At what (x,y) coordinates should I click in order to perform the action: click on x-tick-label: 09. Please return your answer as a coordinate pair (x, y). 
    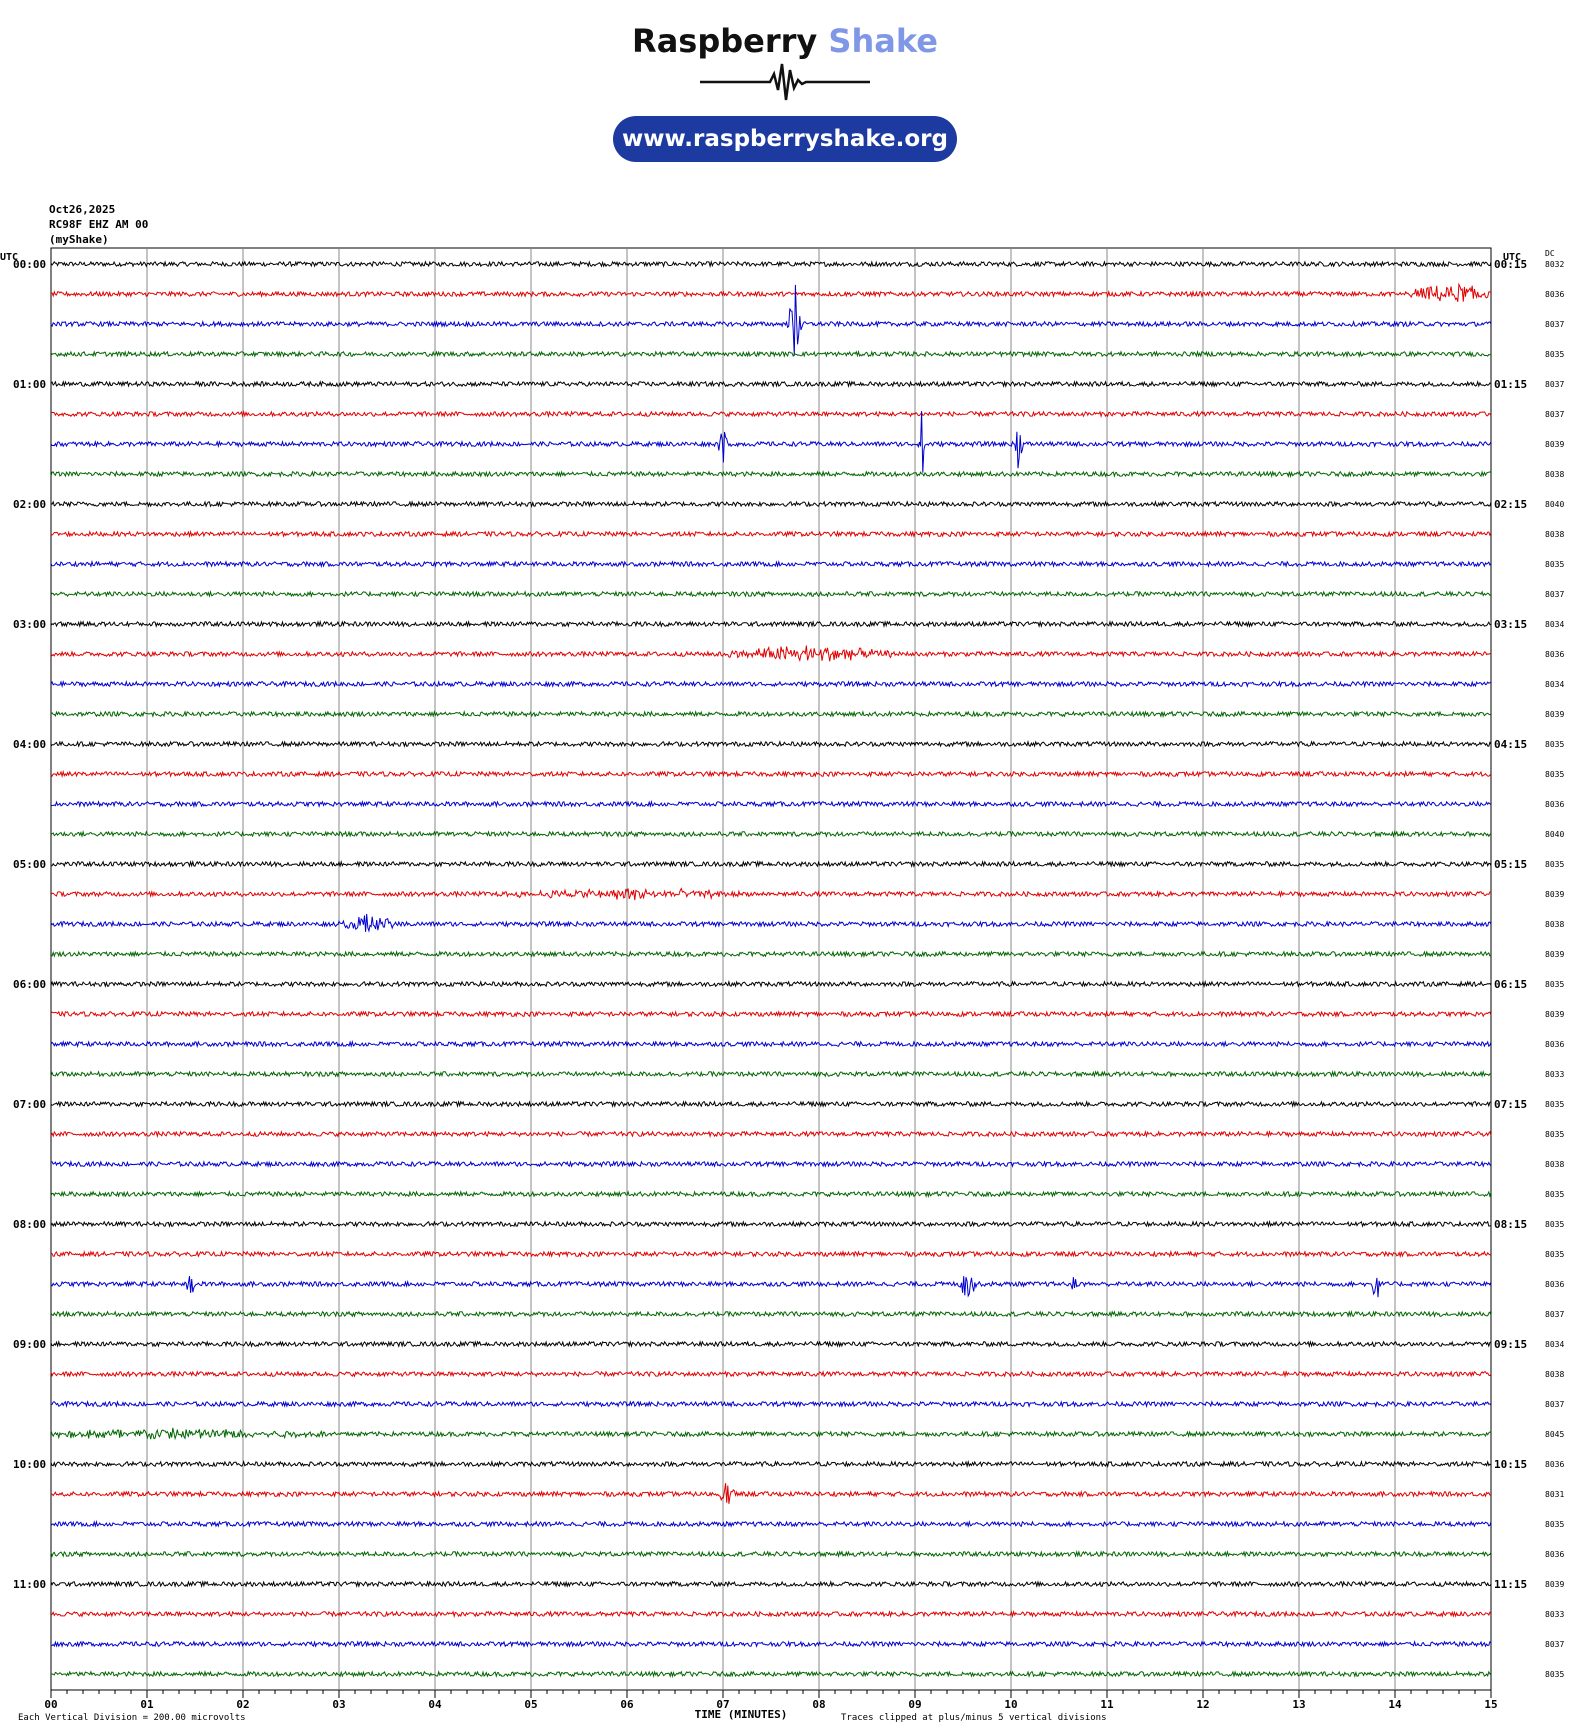
    Looking at the image, I should click on (914, 1704).